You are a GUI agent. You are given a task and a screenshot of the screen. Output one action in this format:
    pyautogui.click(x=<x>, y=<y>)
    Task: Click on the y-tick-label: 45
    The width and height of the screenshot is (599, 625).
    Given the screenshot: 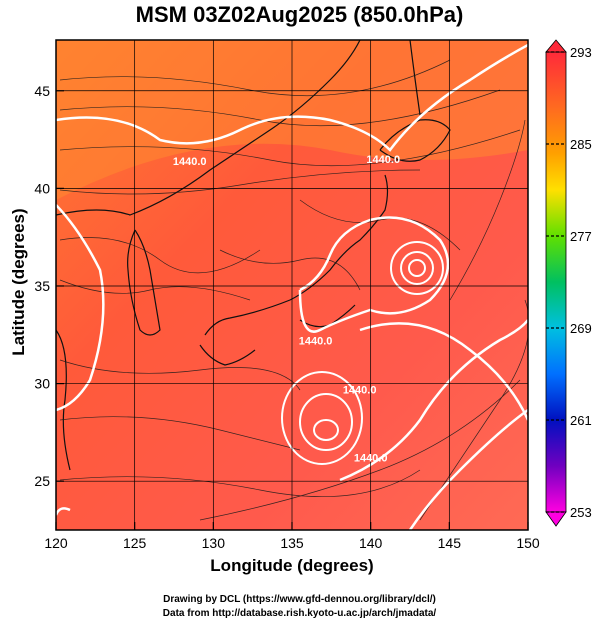 What is the action you would take?
    pyautogui.click(x=42, y=91)
    